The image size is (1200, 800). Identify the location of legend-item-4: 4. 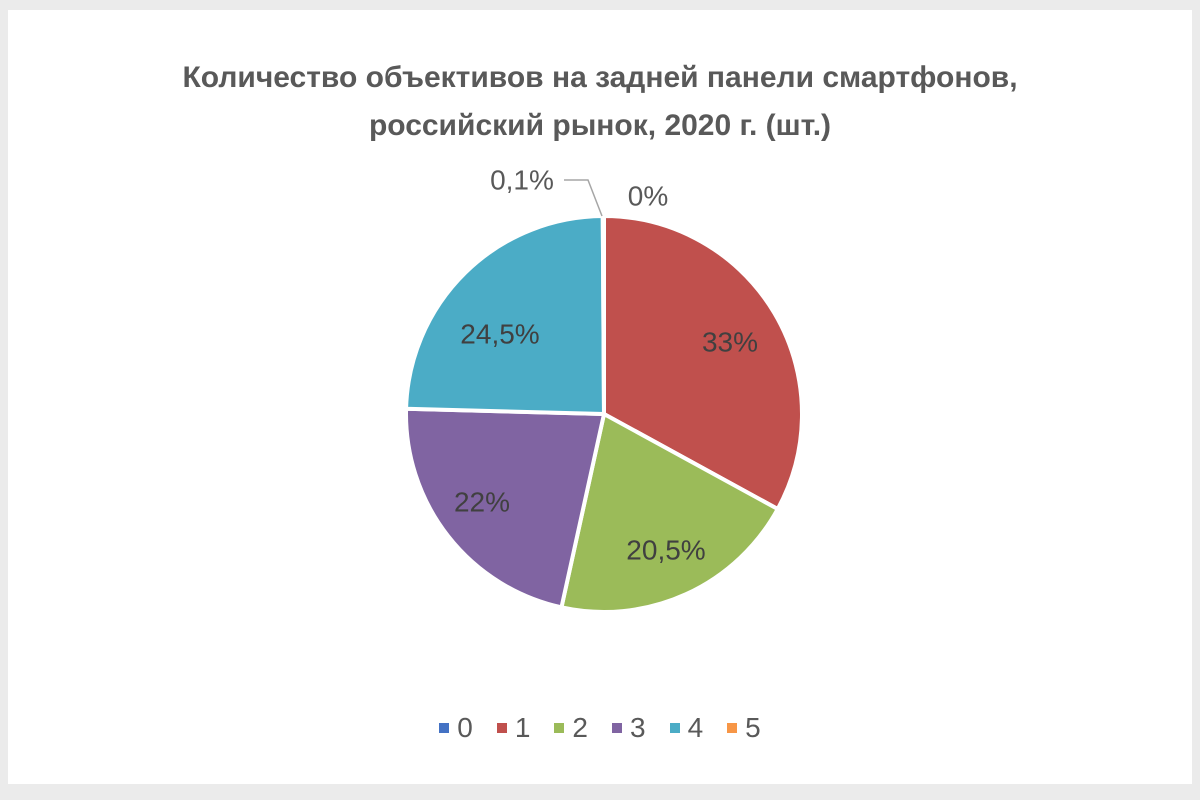
(686, 728).